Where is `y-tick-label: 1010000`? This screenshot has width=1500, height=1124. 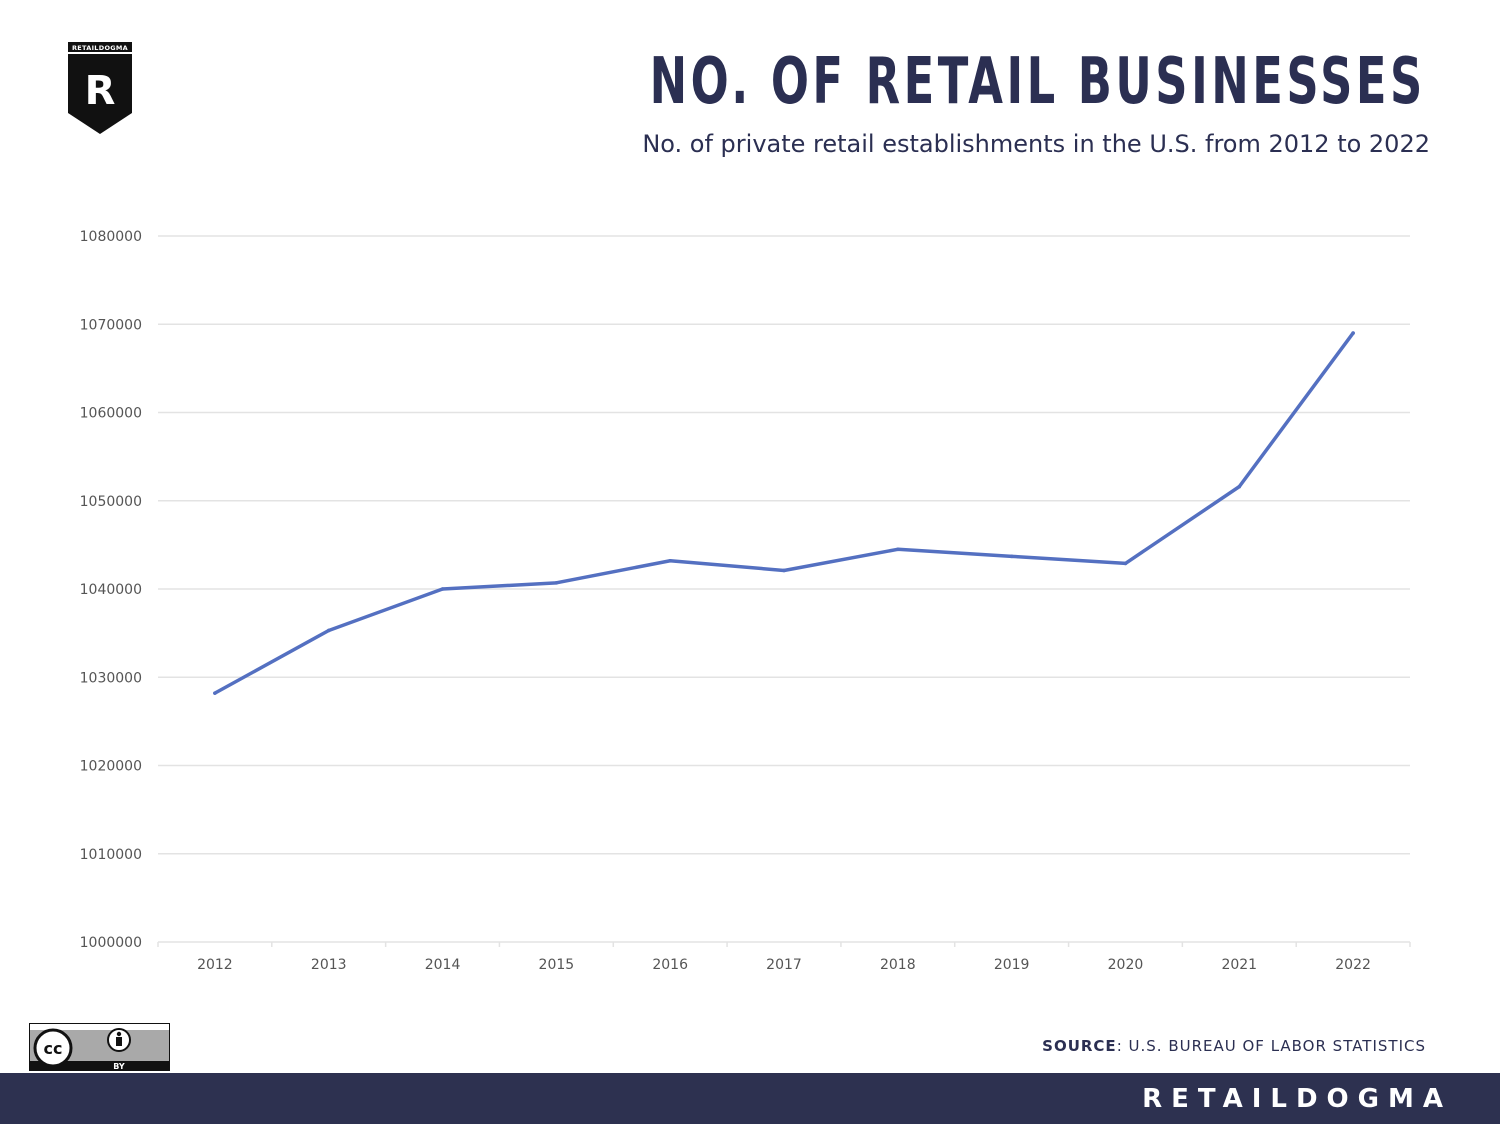
y-tick-label: 1010000 is located at coordinates (111, 855).